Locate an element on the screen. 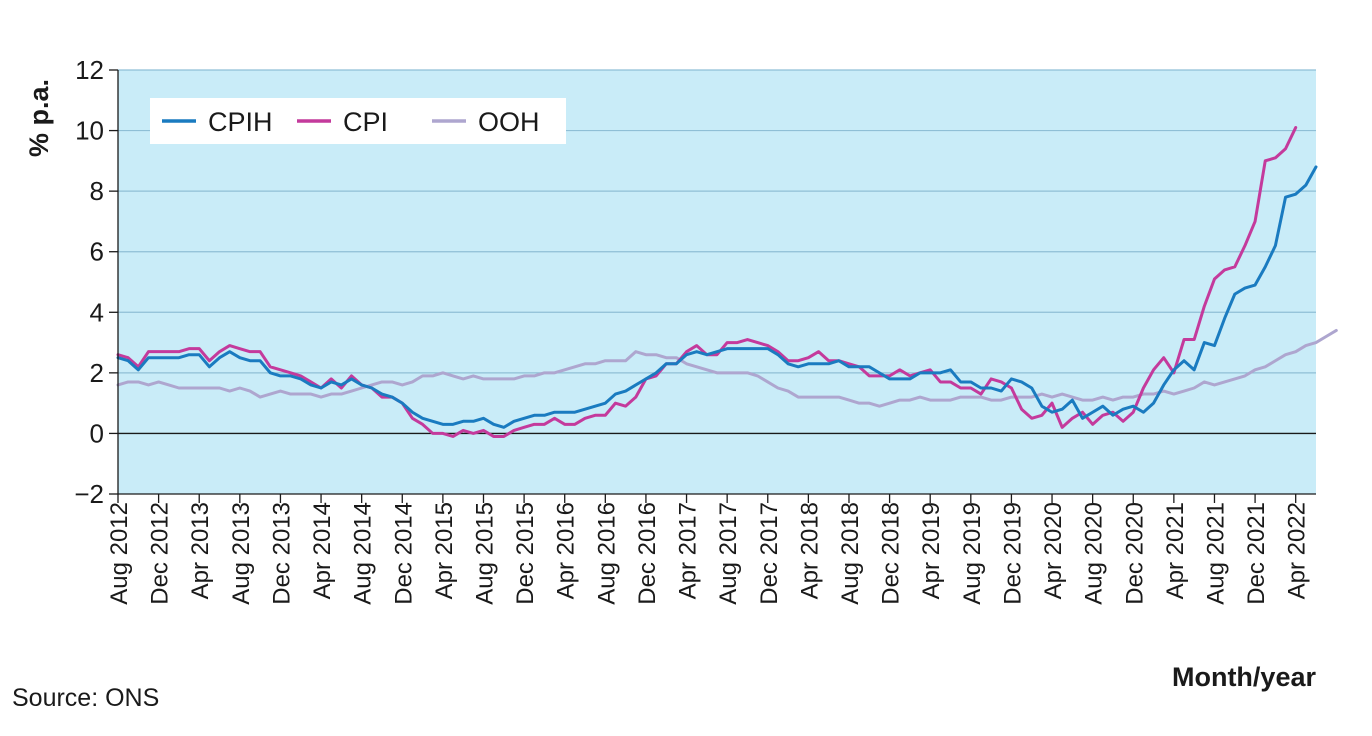 Image resolution: width=1372 pixels, height=736 pixels. source-note: Source: ONS is located at coordinates (86, 698).